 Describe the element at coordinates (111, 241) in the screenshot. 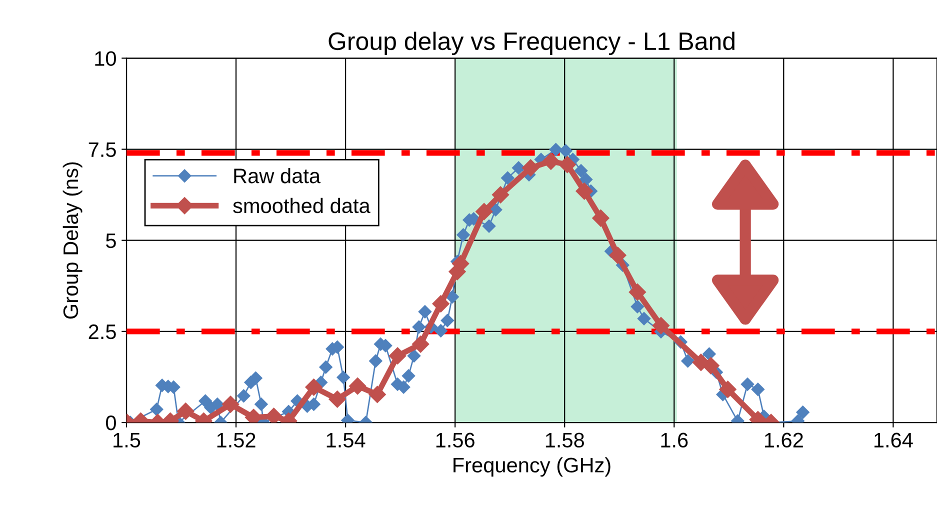

I see `y-tick-label: 5` at that location.